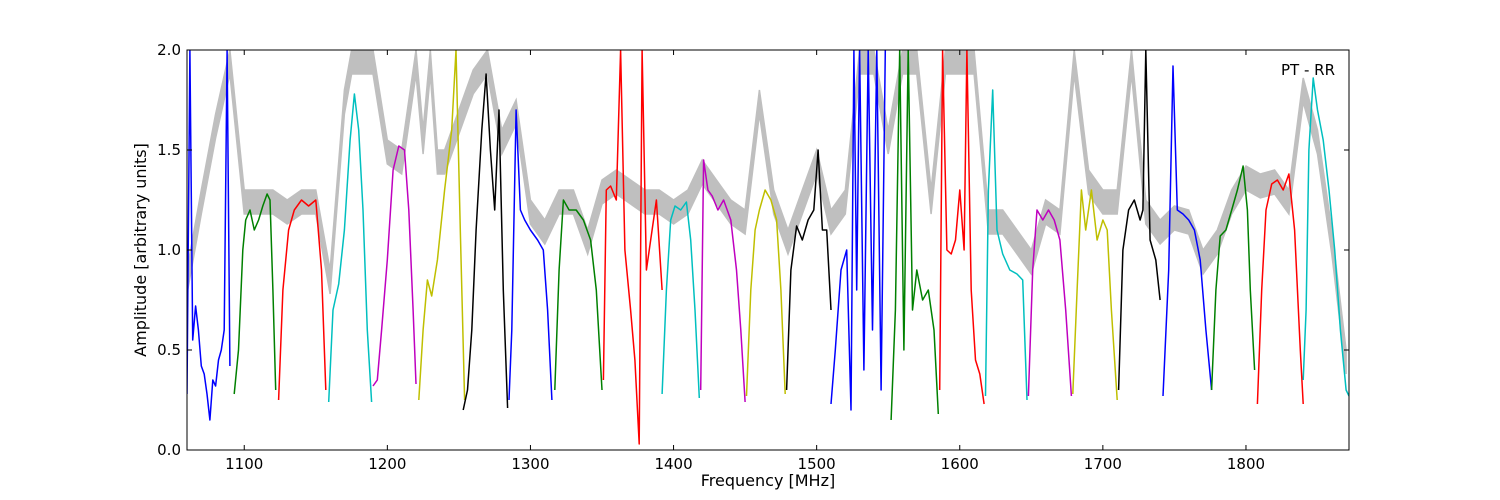 Image resolution: width=1500 pixels, height=500 pixels. I want to click on y-tick-label: 2.0, so click(169, 50).